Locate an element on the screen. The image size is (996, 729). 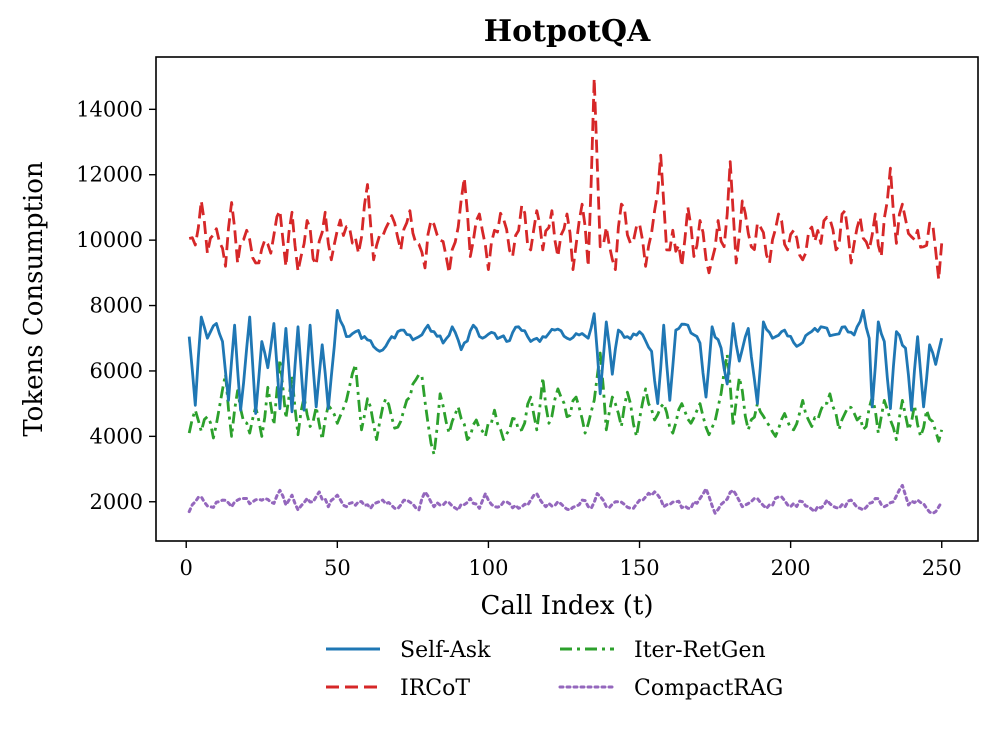
legend-label-compactrag: CompactRAG is located at coordinates (708, 688).